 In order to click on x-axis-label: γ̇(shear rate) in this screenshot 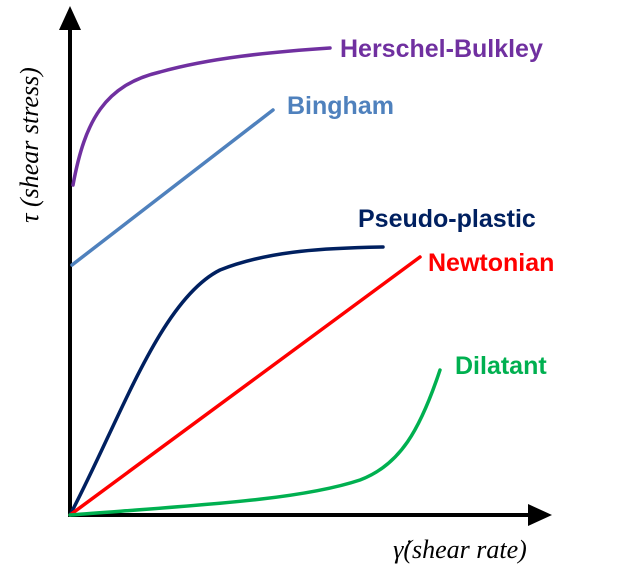, I will do `click(460, 549)`.